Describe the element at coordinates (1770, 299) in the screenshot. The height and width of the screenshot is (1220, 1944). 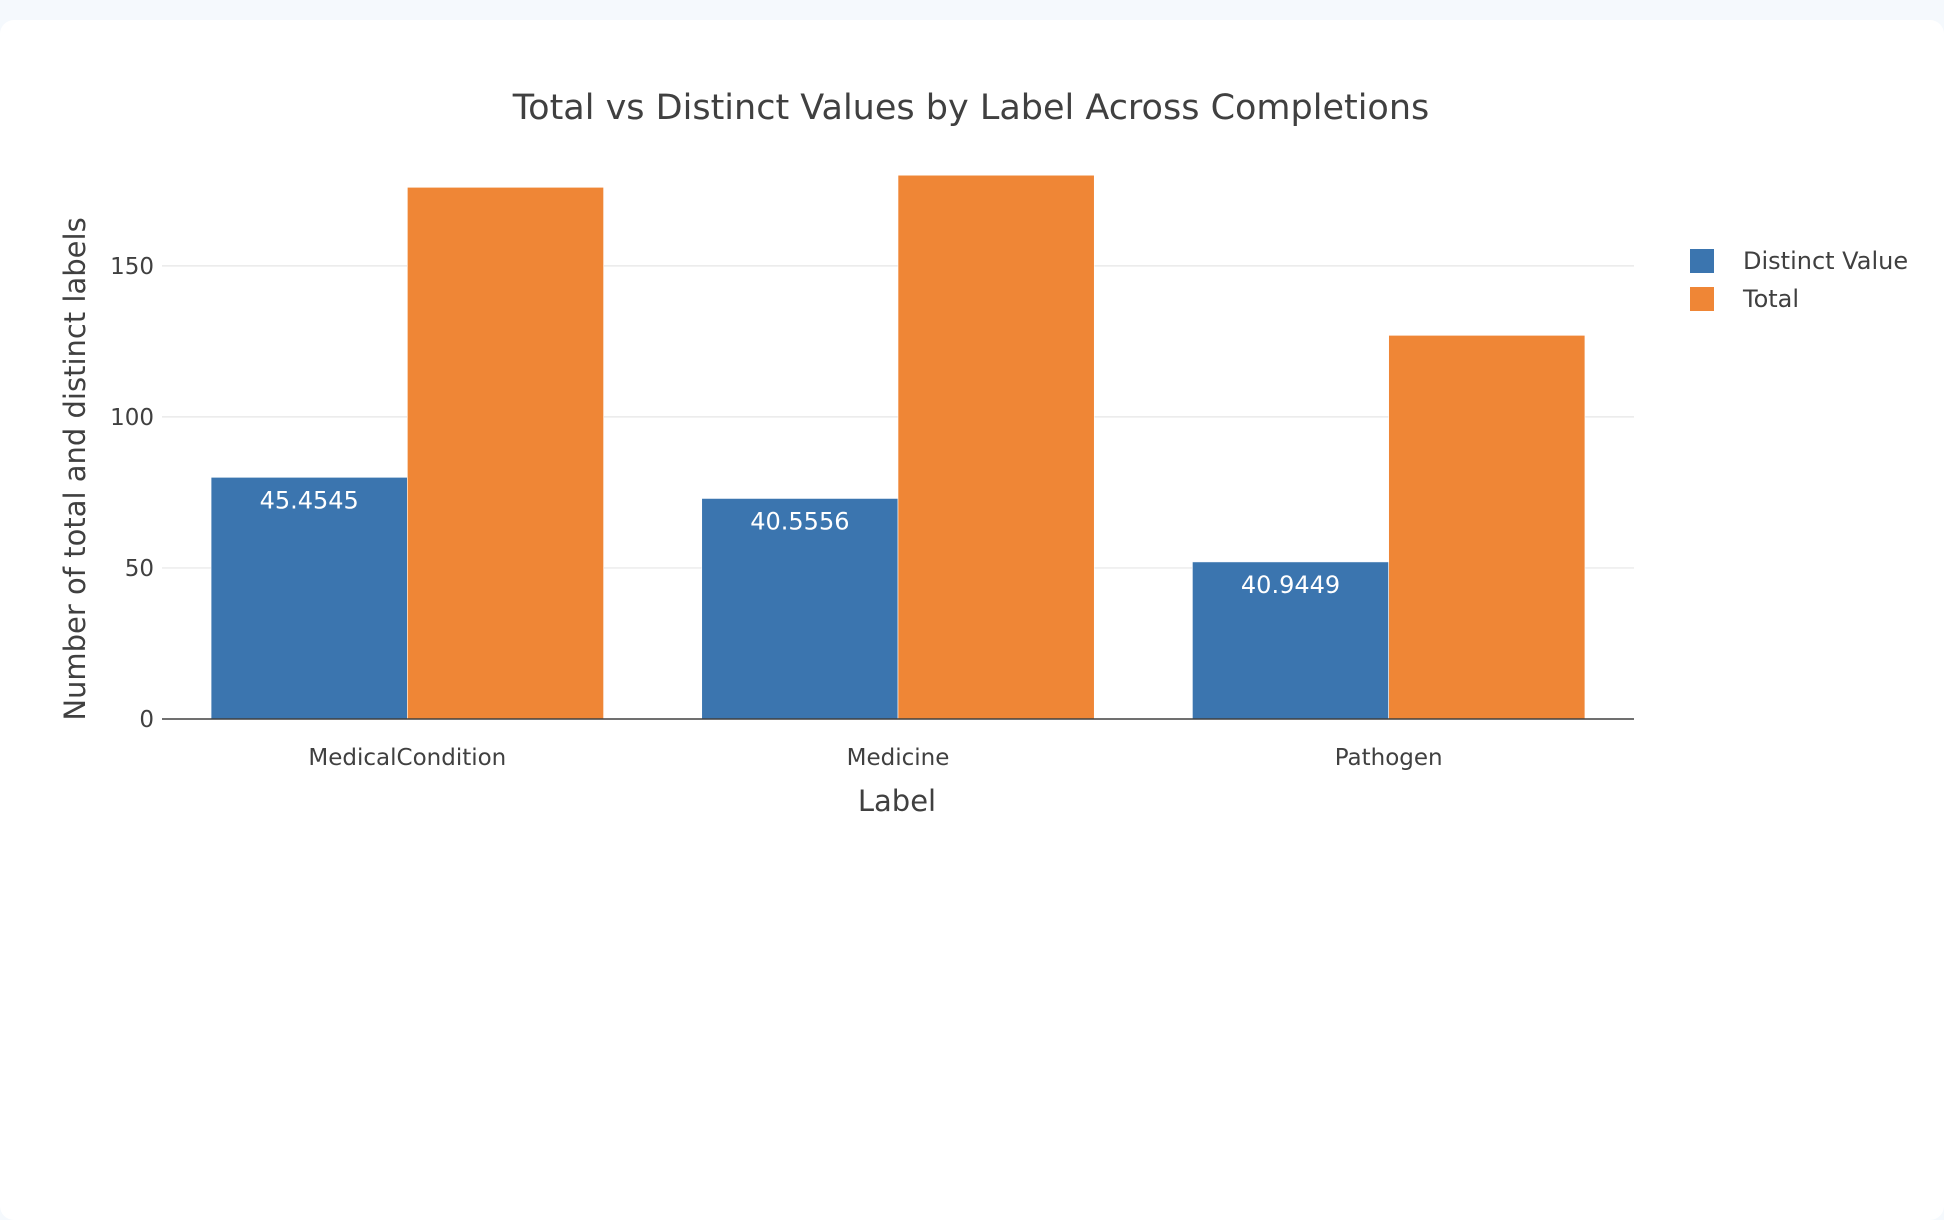
I see `legend-label: Total` at that location.